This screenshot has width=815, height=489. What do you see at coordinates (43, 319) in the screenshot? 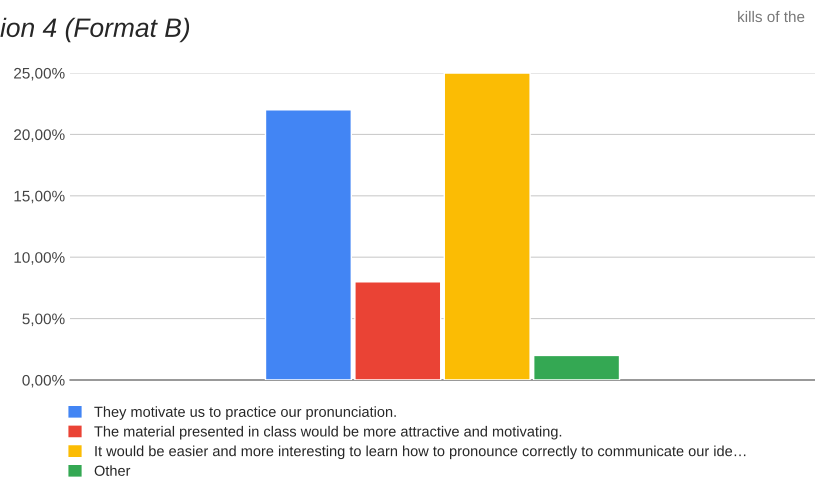
I see `y-tick-label: 5,00%` at bounding box center [43, 319].